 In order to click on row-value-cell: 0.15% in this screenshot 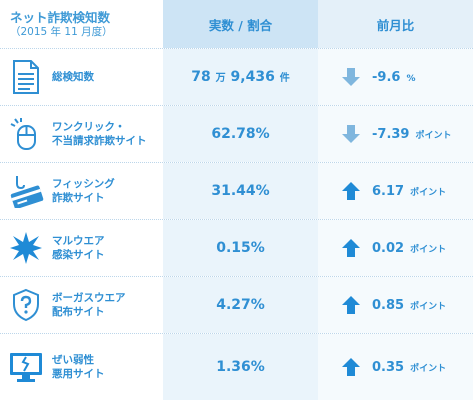, I will do `click(240, 248)`.